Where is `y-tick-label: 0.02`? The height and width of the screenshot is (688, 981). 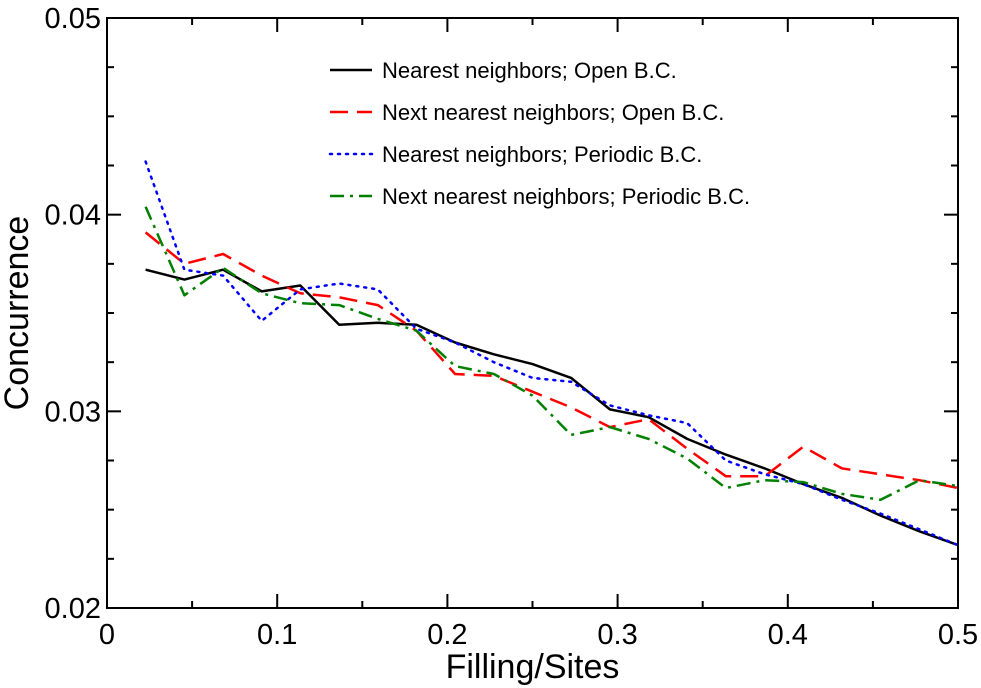 y-tick-label: 0.02 is located at coordinates (73, 609).